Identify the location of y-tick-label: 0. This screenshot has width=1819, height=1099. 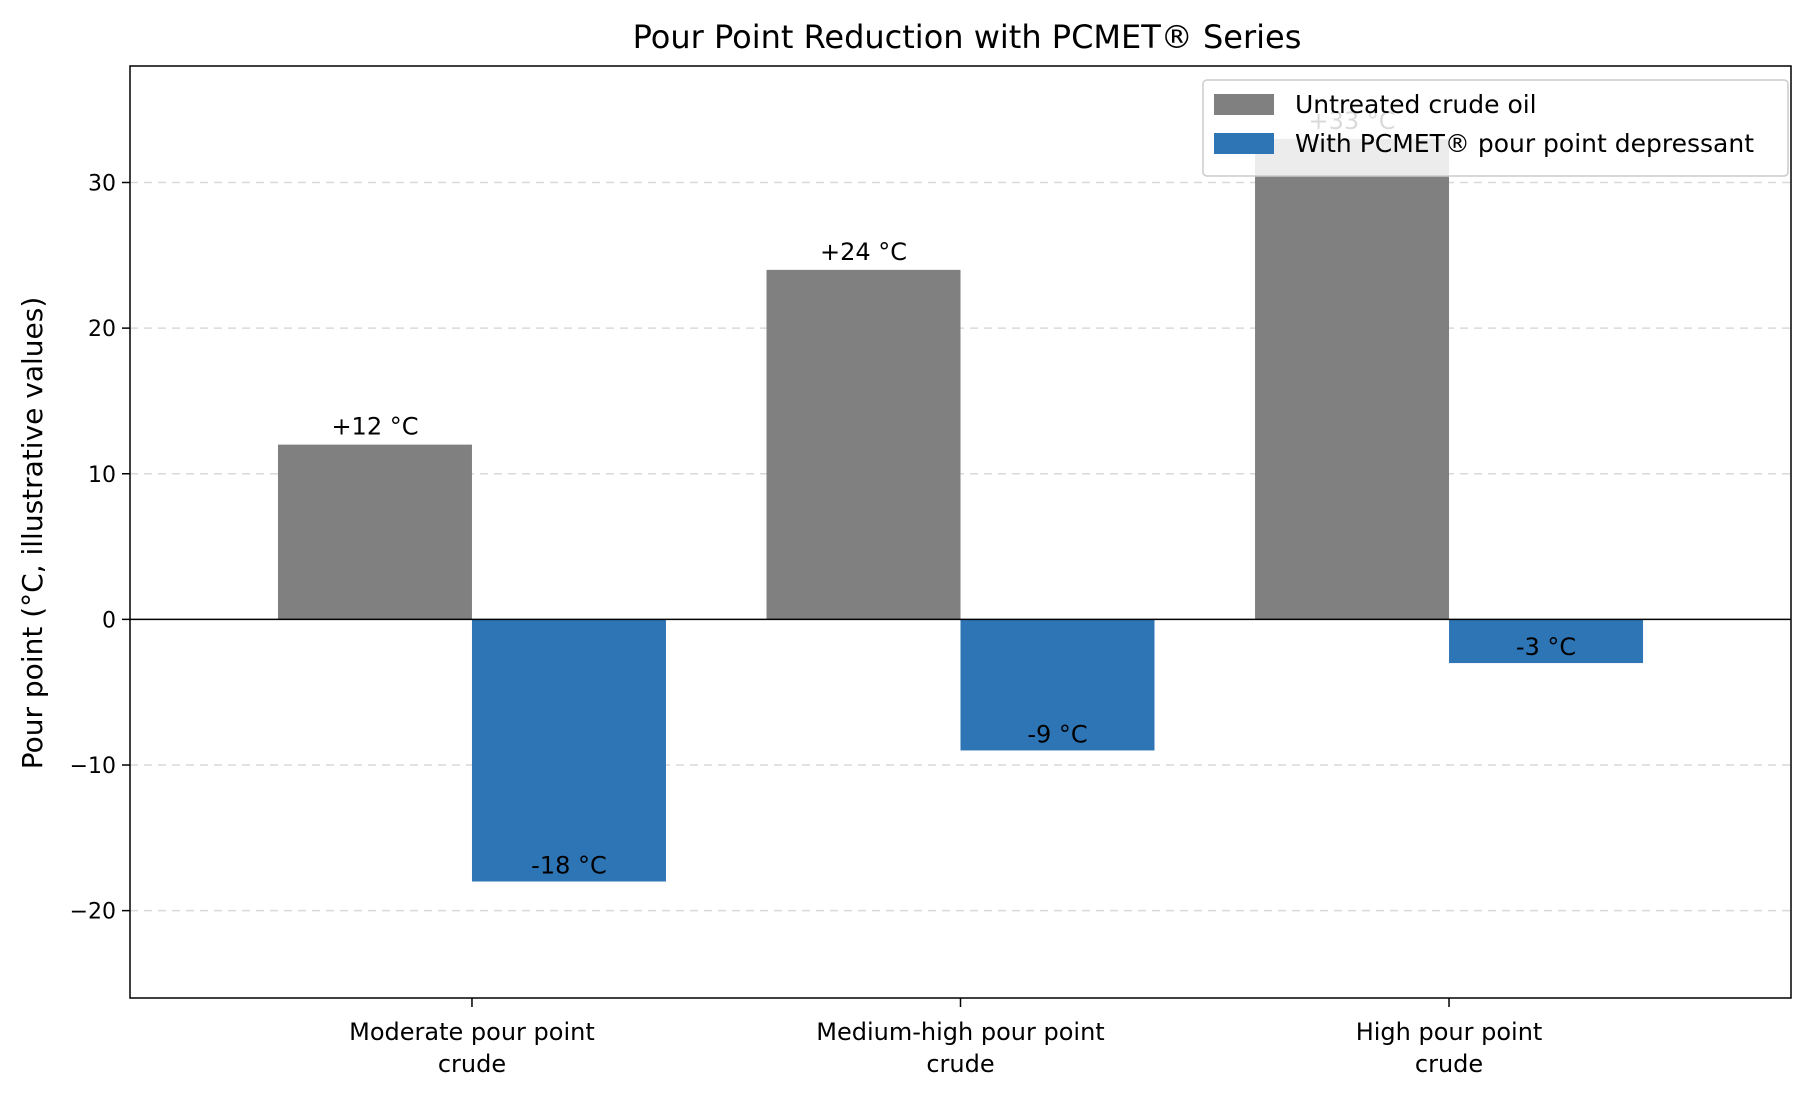
(109, 620).